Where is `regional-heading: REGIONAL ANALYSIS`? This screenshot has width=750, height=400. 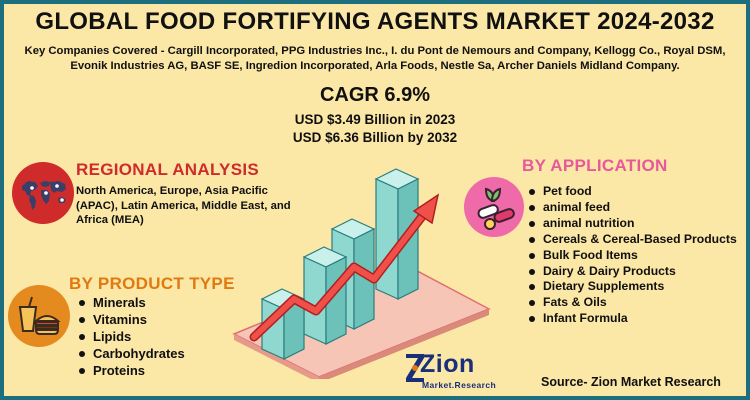
regional-heading: REGIONAL ANALYSIS is located at coordinates (168, 169).